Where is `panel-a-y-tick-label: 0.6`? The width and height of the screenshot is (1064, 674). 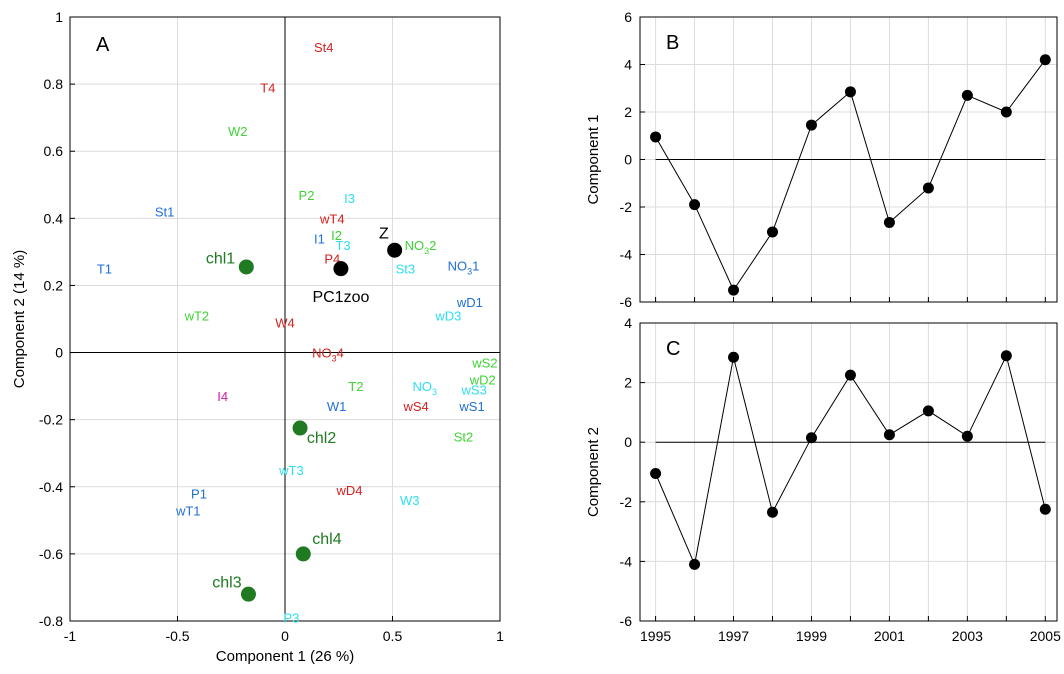 panel-a-y-tick-label: 0.6 is located at coordinates (54, 151).